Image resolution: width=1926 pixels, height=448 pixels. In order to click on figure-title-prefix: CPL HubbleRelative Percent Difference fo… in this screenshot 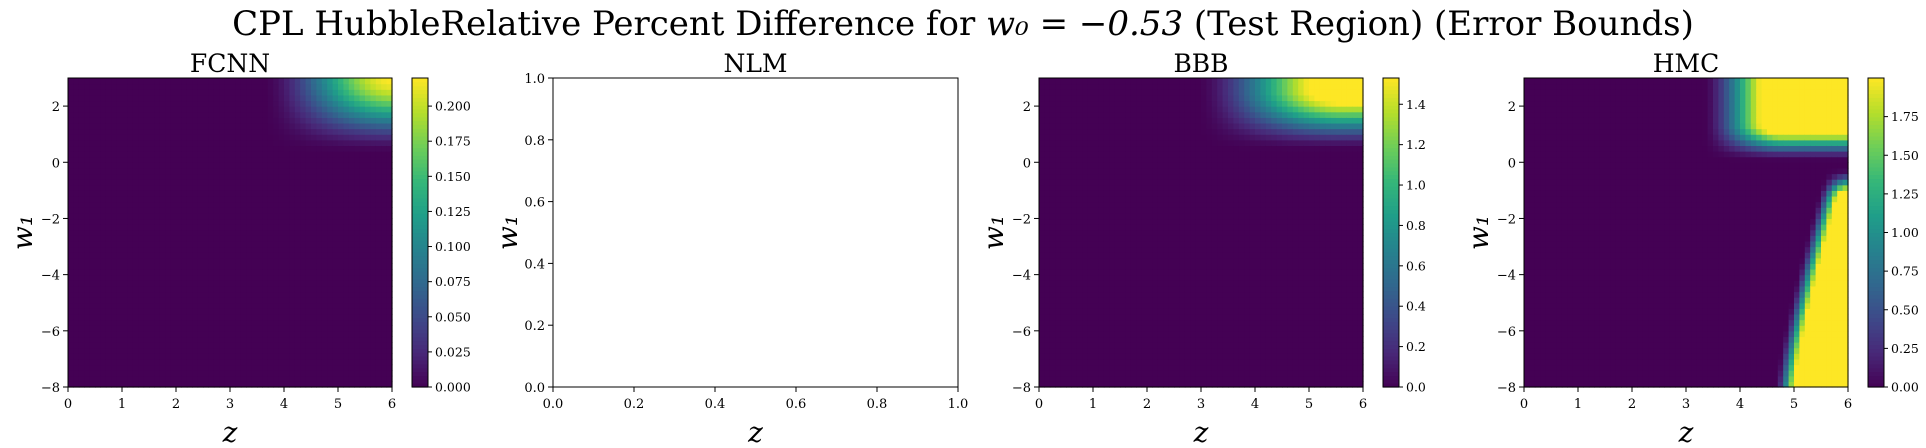, I will do `click(609, 24)`.